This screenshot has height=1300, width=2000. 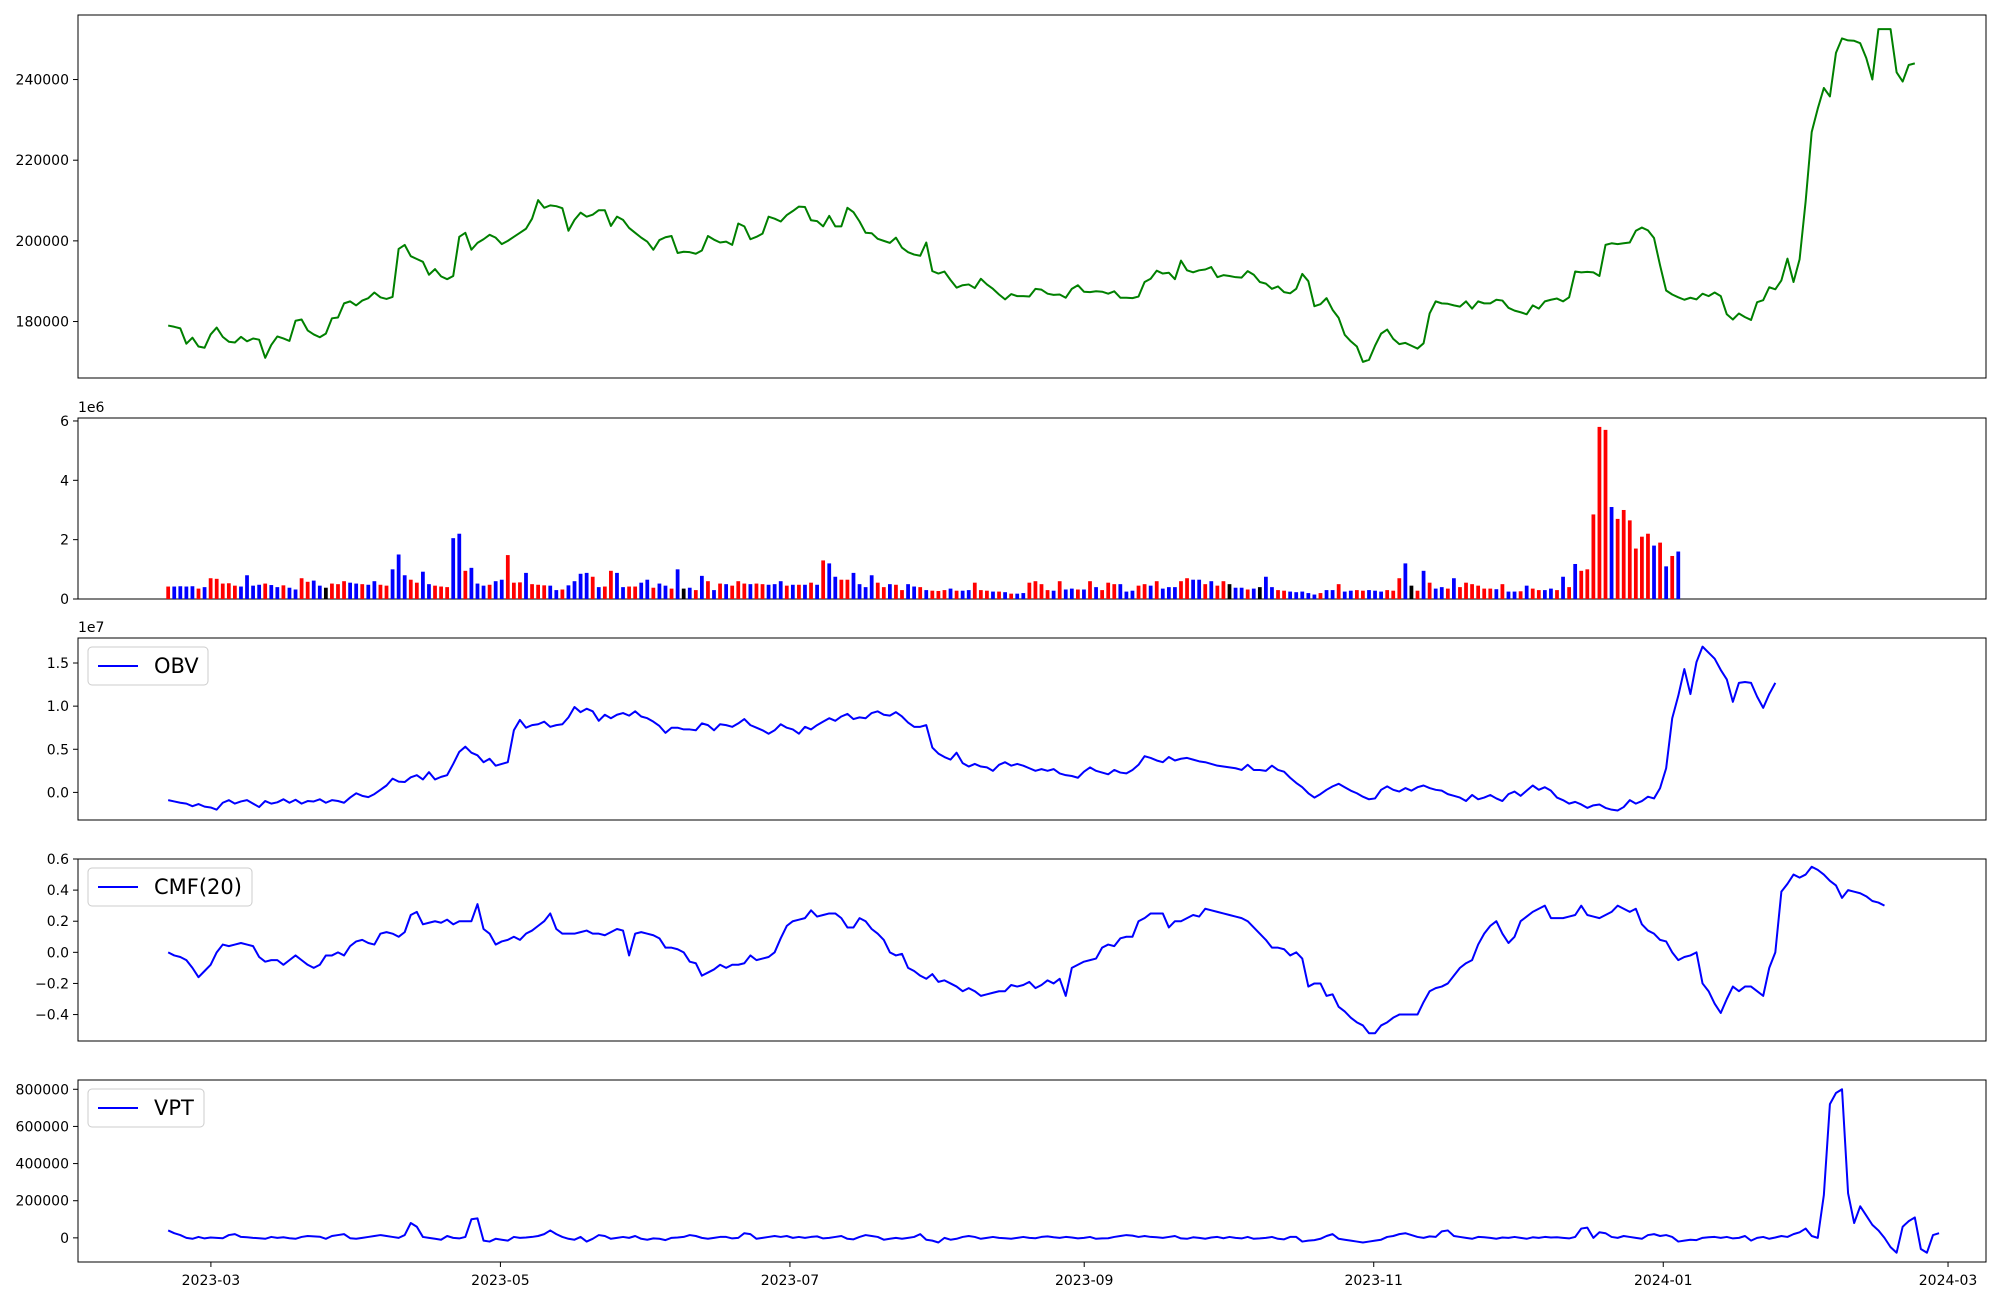 What do you see at coordinates (176, 666) in the screenshot?
I see `obv-legend-label: OBV` at bounding box center [176, 666].